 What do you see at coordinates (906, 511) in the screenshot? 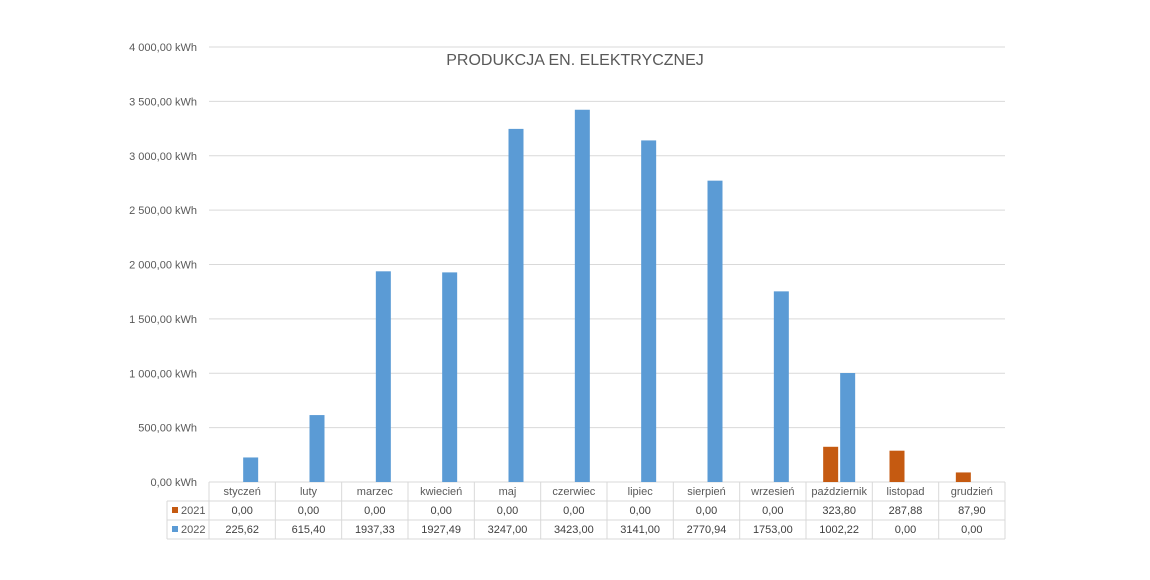
I see `data-label: 287,88` at bounding box center [906, 511].